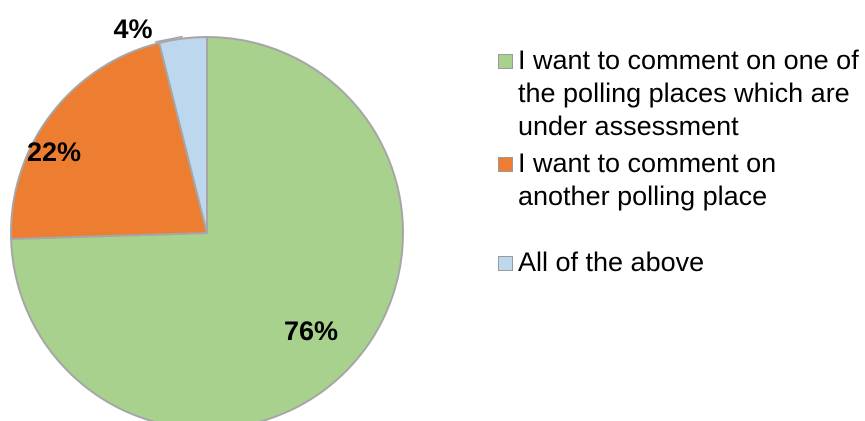 The height and width of the screenshot is (421, 865). What do you see at coordinates (132, 29) in the screenshot?
I see `data-label-all: 4%` at bounding box center [132, 29].